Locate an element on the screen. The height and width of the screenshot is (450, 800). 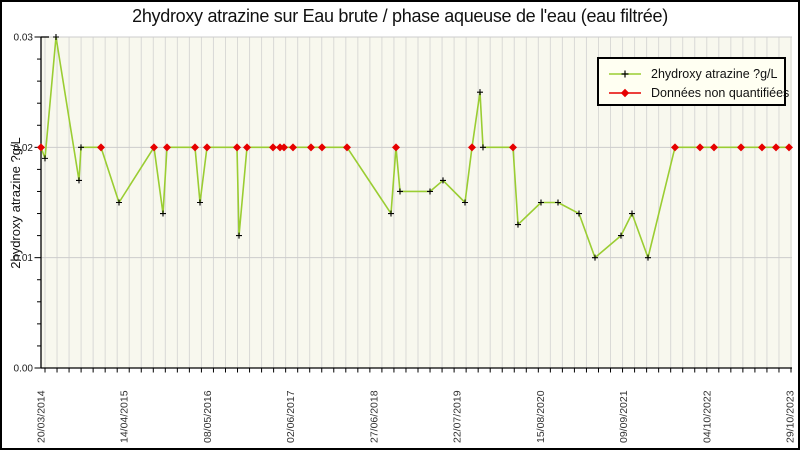
x-axis-ticks is located at coordinates (418, 370).